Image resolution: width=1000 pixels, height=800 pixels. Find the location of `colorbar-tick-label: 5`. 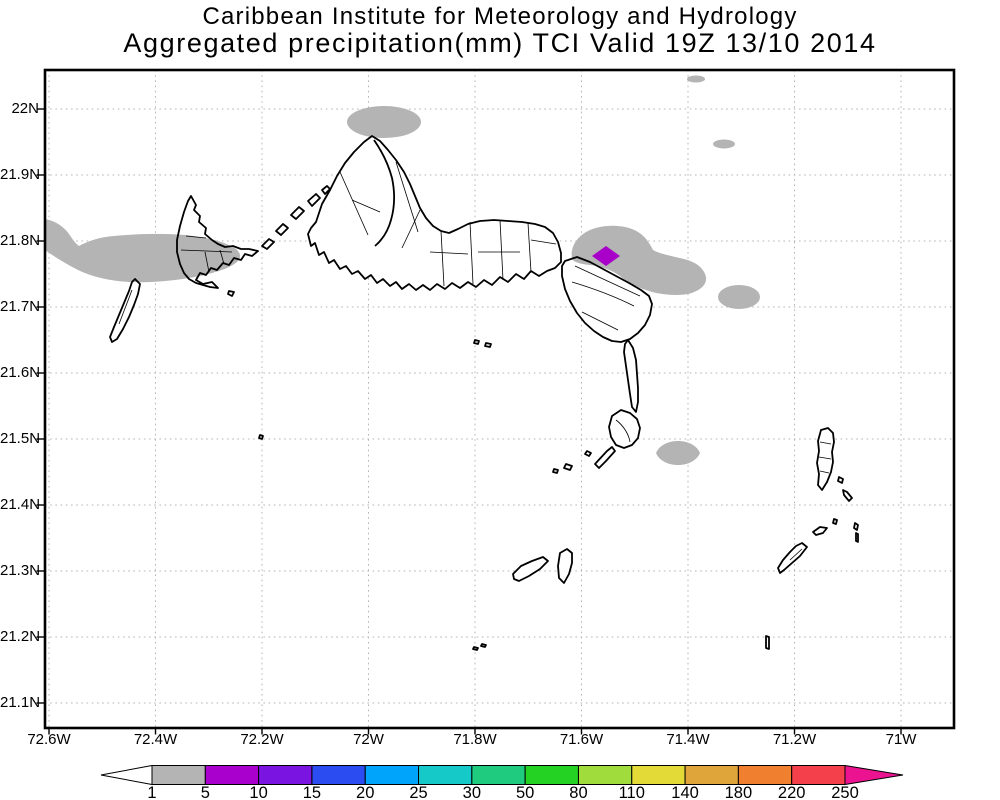

colorbar-tick-label: 5 is located at coordinates (205, 792).